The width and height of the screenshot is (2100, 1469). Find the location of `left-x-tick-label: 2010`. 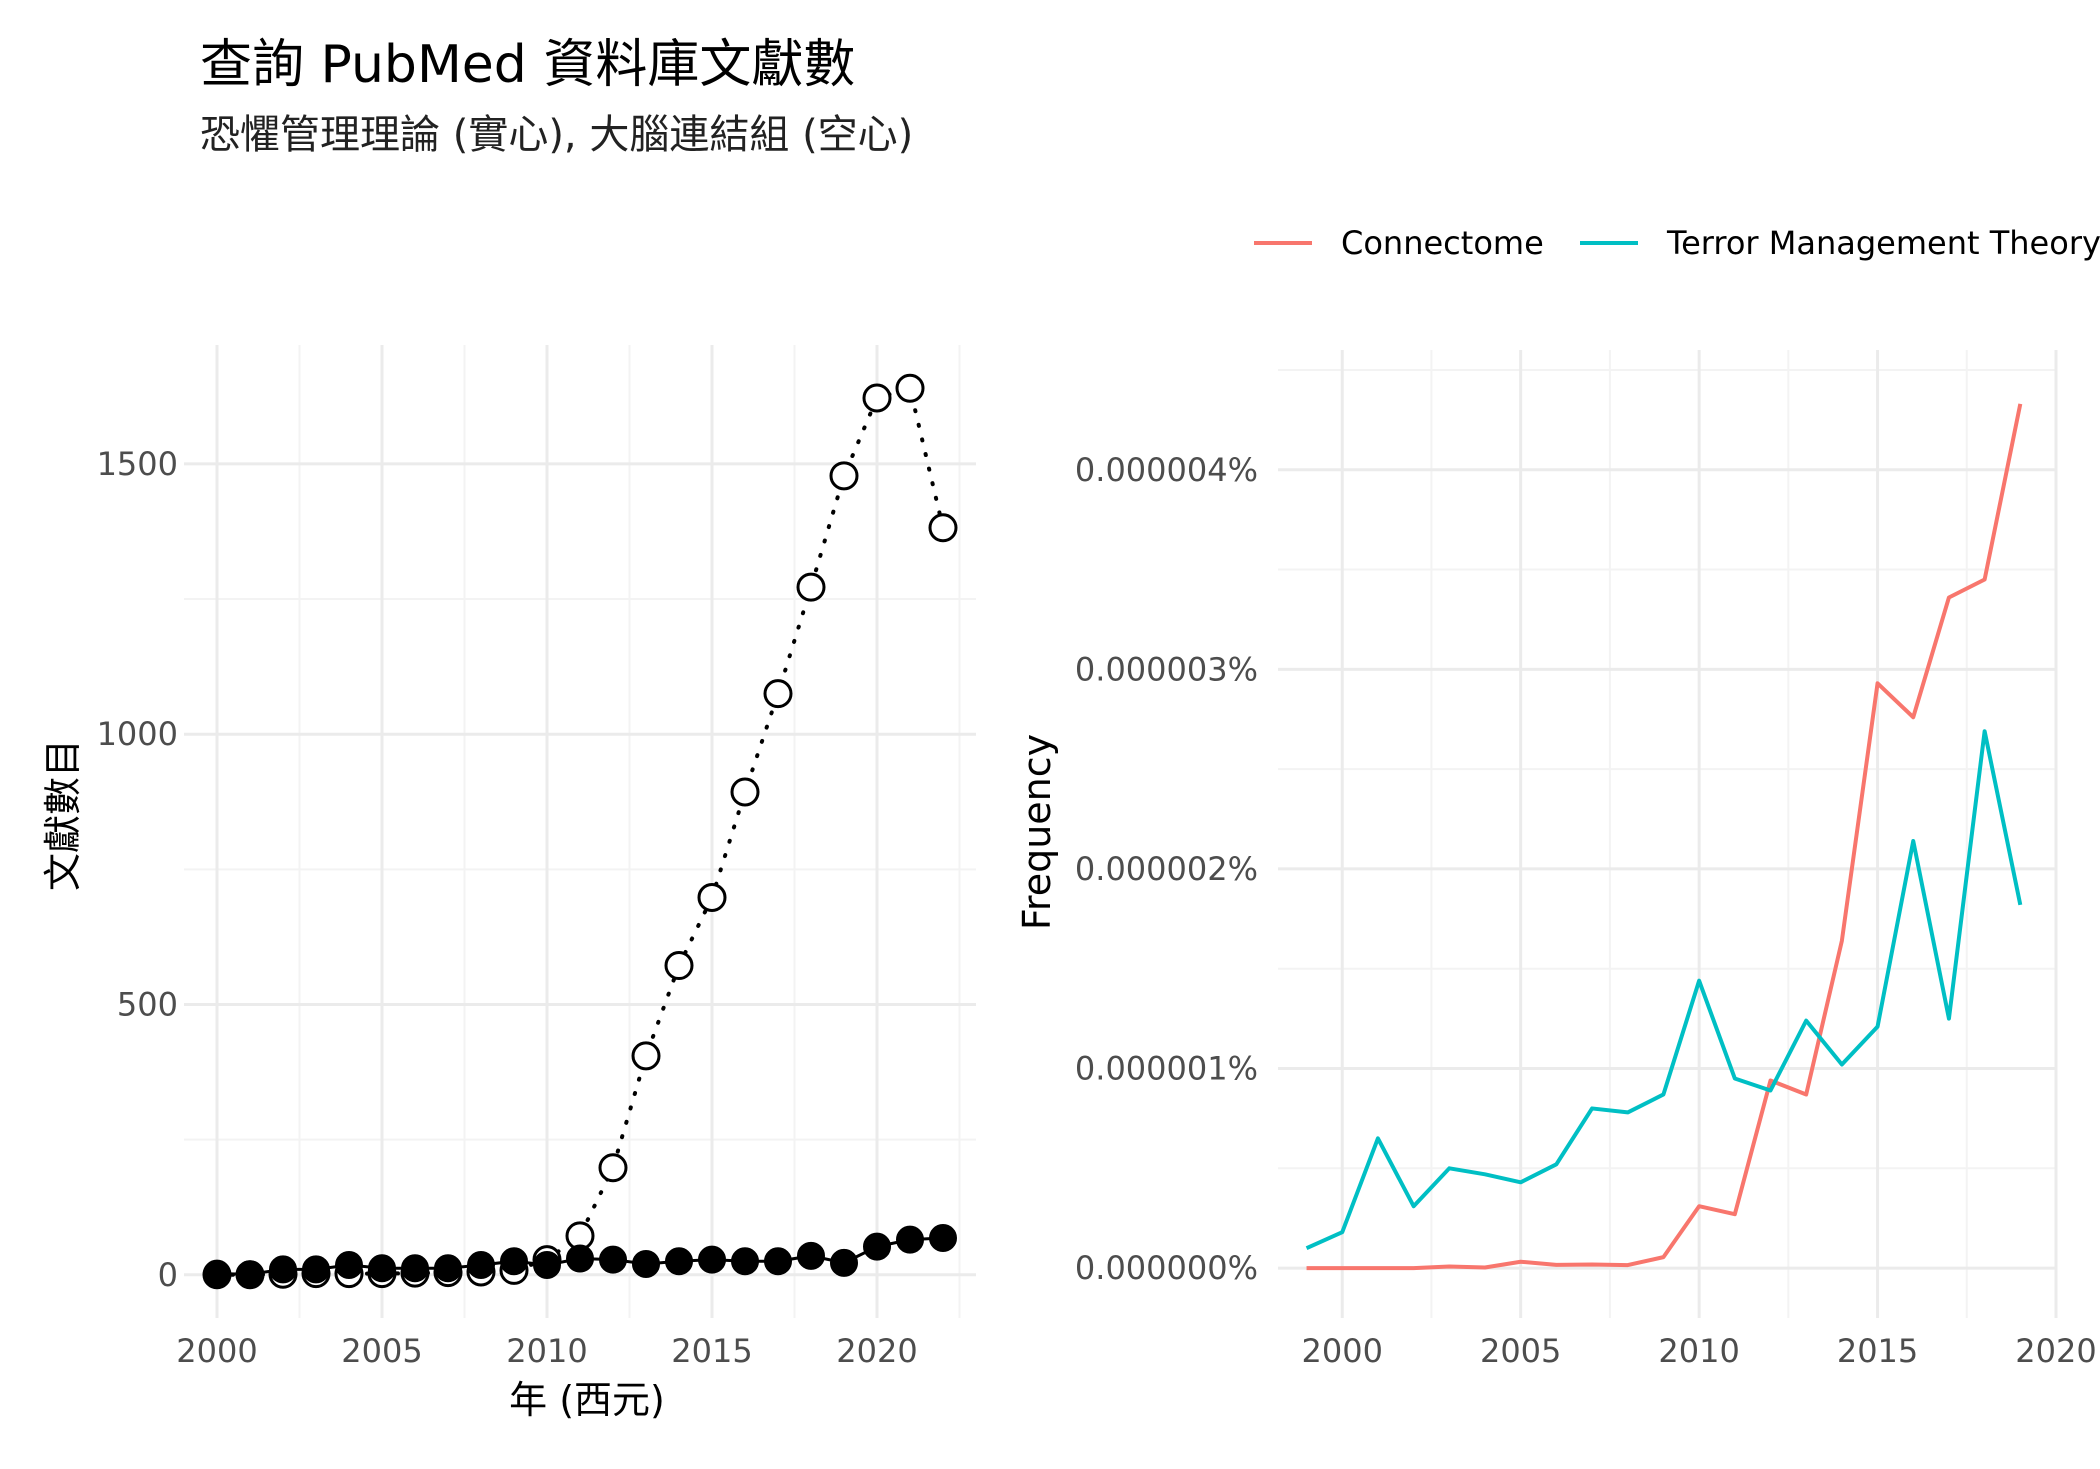

left-x-tick-label: 2010 is located at coordinates (546, 1351).